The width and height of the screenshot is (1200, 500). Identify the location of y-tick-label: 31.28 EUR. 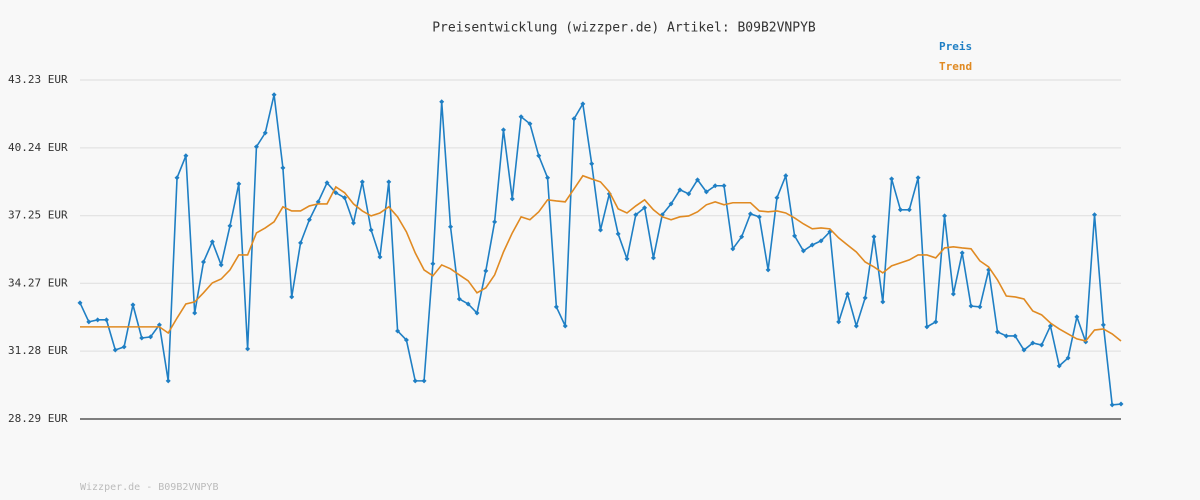
(38, 350).